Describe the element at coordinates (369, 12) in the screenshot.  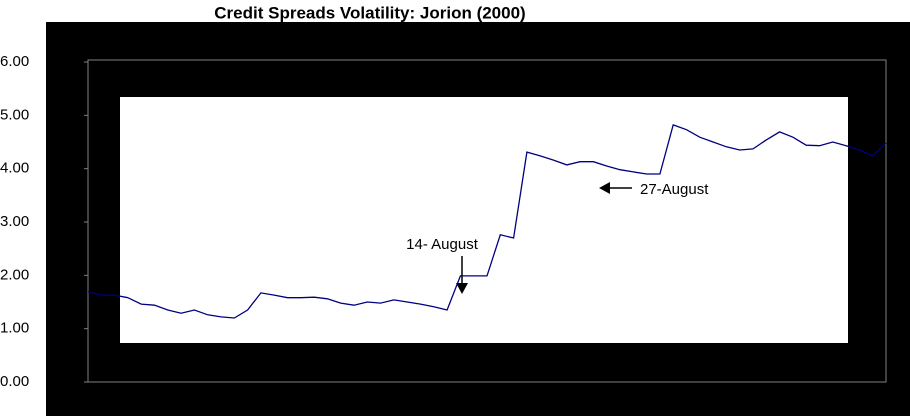
I see `chart-title: Credit Spreads Volatility: Jorion (2000)` at that location.